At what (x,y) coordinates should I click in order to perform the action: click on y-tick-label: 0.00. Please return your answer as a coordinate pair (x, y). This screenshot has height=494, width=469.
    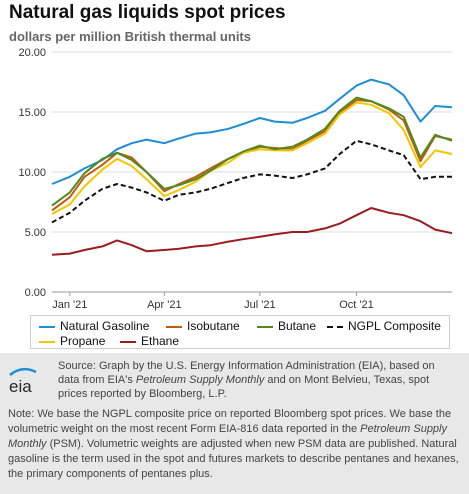
    Looking at the image, I should click on (35, 293).